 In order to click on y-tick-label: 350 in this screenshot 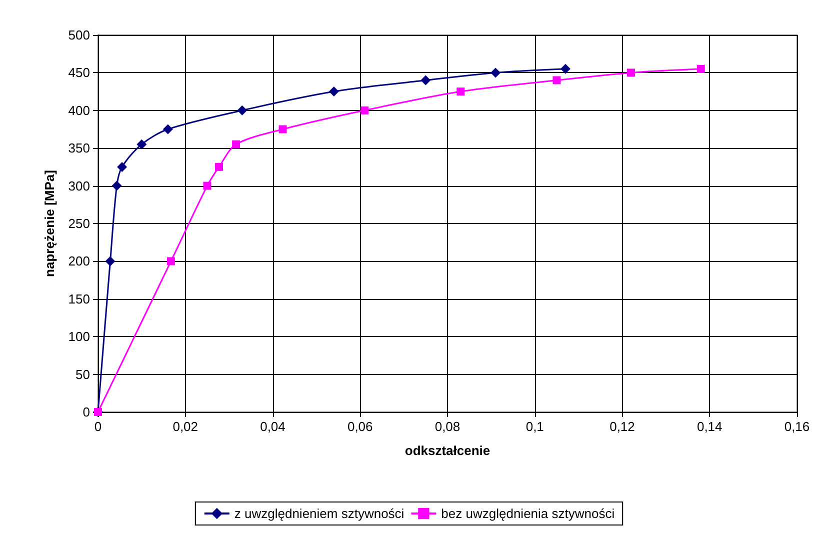, I will do `click(79, 148)`.